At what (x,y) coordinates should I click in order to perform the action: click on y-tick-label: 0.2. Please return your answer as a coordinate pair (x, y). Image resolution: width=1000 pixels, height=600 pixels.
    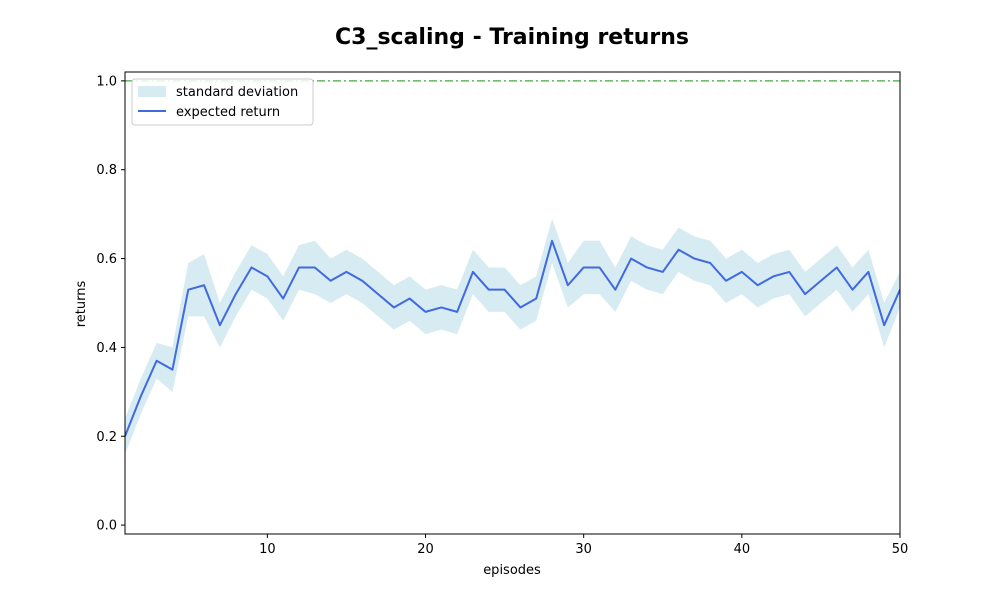
    Looking at the image, I should click on (106, 437).